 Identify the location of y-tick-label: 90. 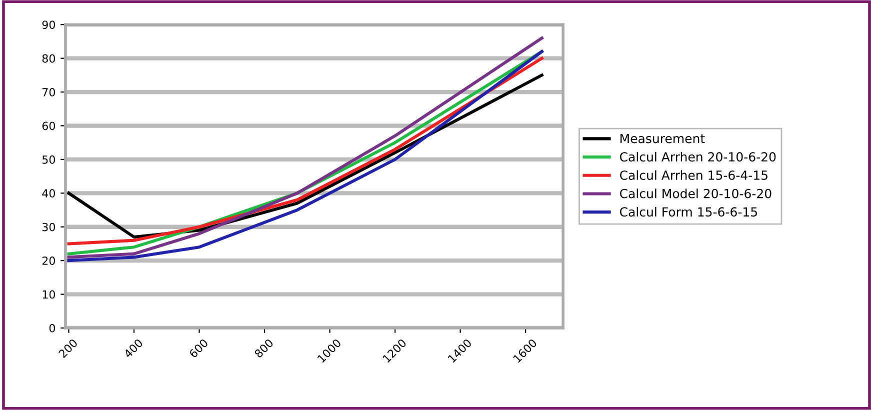
(49, 24).